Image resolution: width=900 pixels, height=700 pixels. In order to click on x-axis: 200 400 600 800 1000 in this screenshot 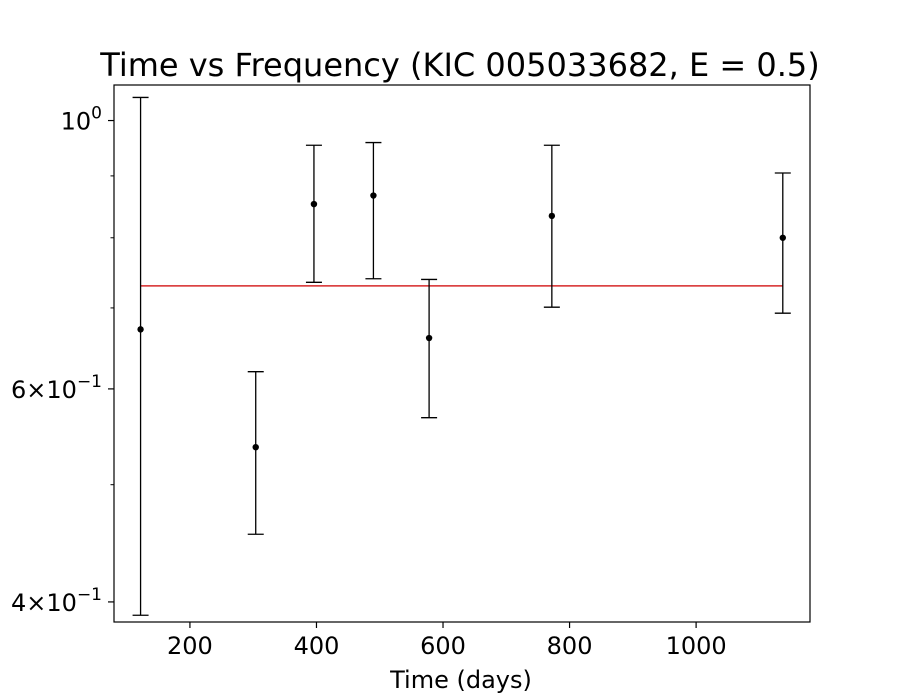, I will do `click(447, 641)`.